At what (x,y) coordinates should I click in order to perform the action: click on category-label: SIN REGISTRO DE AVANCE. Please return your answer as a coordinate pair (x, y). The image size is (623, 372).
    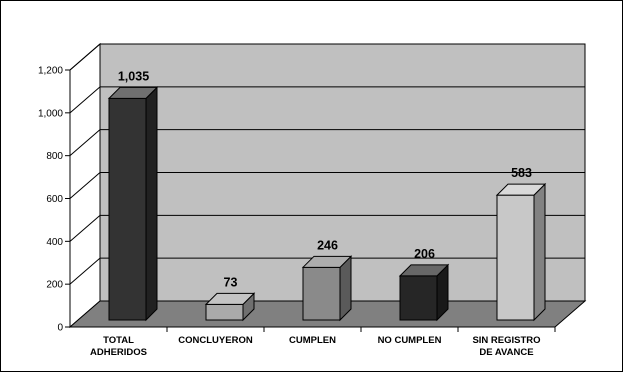
    Looking at the image, I should click on (506, 346).